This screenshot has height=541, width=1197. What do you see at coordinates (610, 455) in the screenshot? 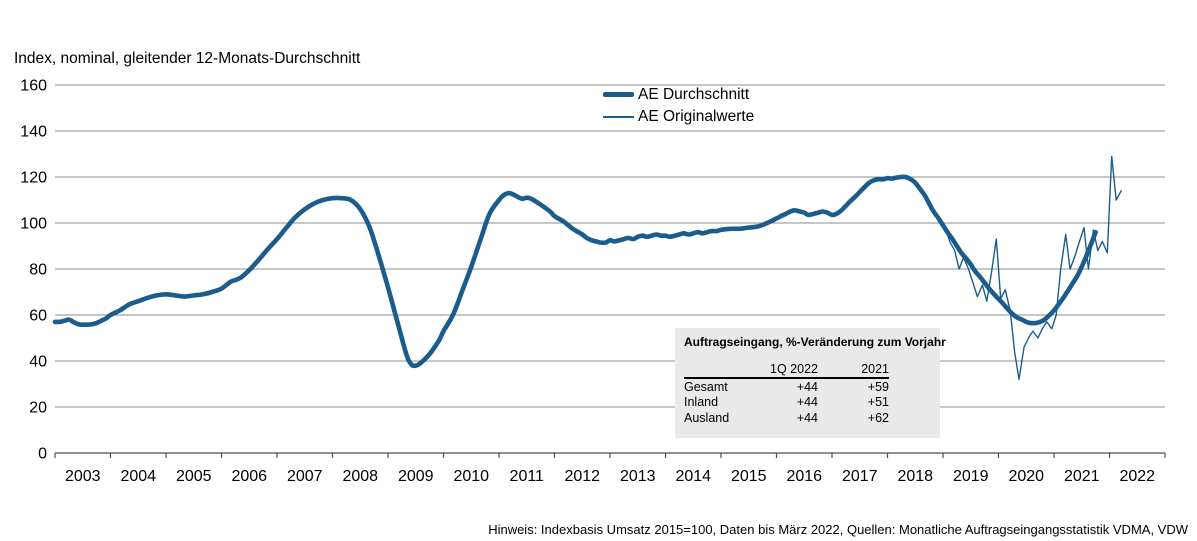
I see `x-axis` at bounding box center [610, 455].